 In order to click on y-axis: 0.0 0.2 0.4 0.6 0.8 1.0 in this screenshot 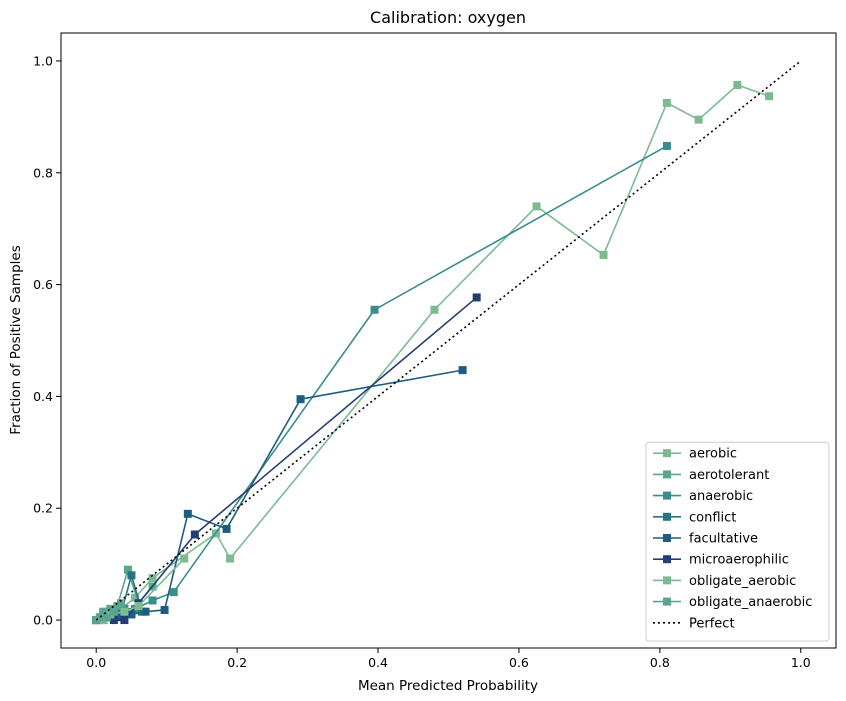, I will do `click(47, 340)`.